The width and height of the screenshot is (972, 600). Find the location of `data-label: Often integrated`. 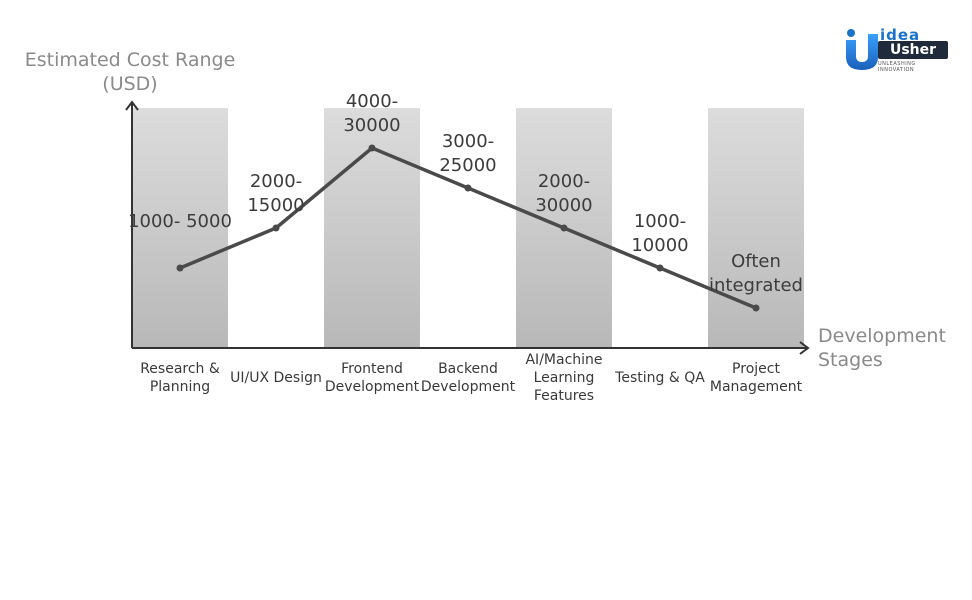

data-label: Often integrated is located at coordinates (756, 273).